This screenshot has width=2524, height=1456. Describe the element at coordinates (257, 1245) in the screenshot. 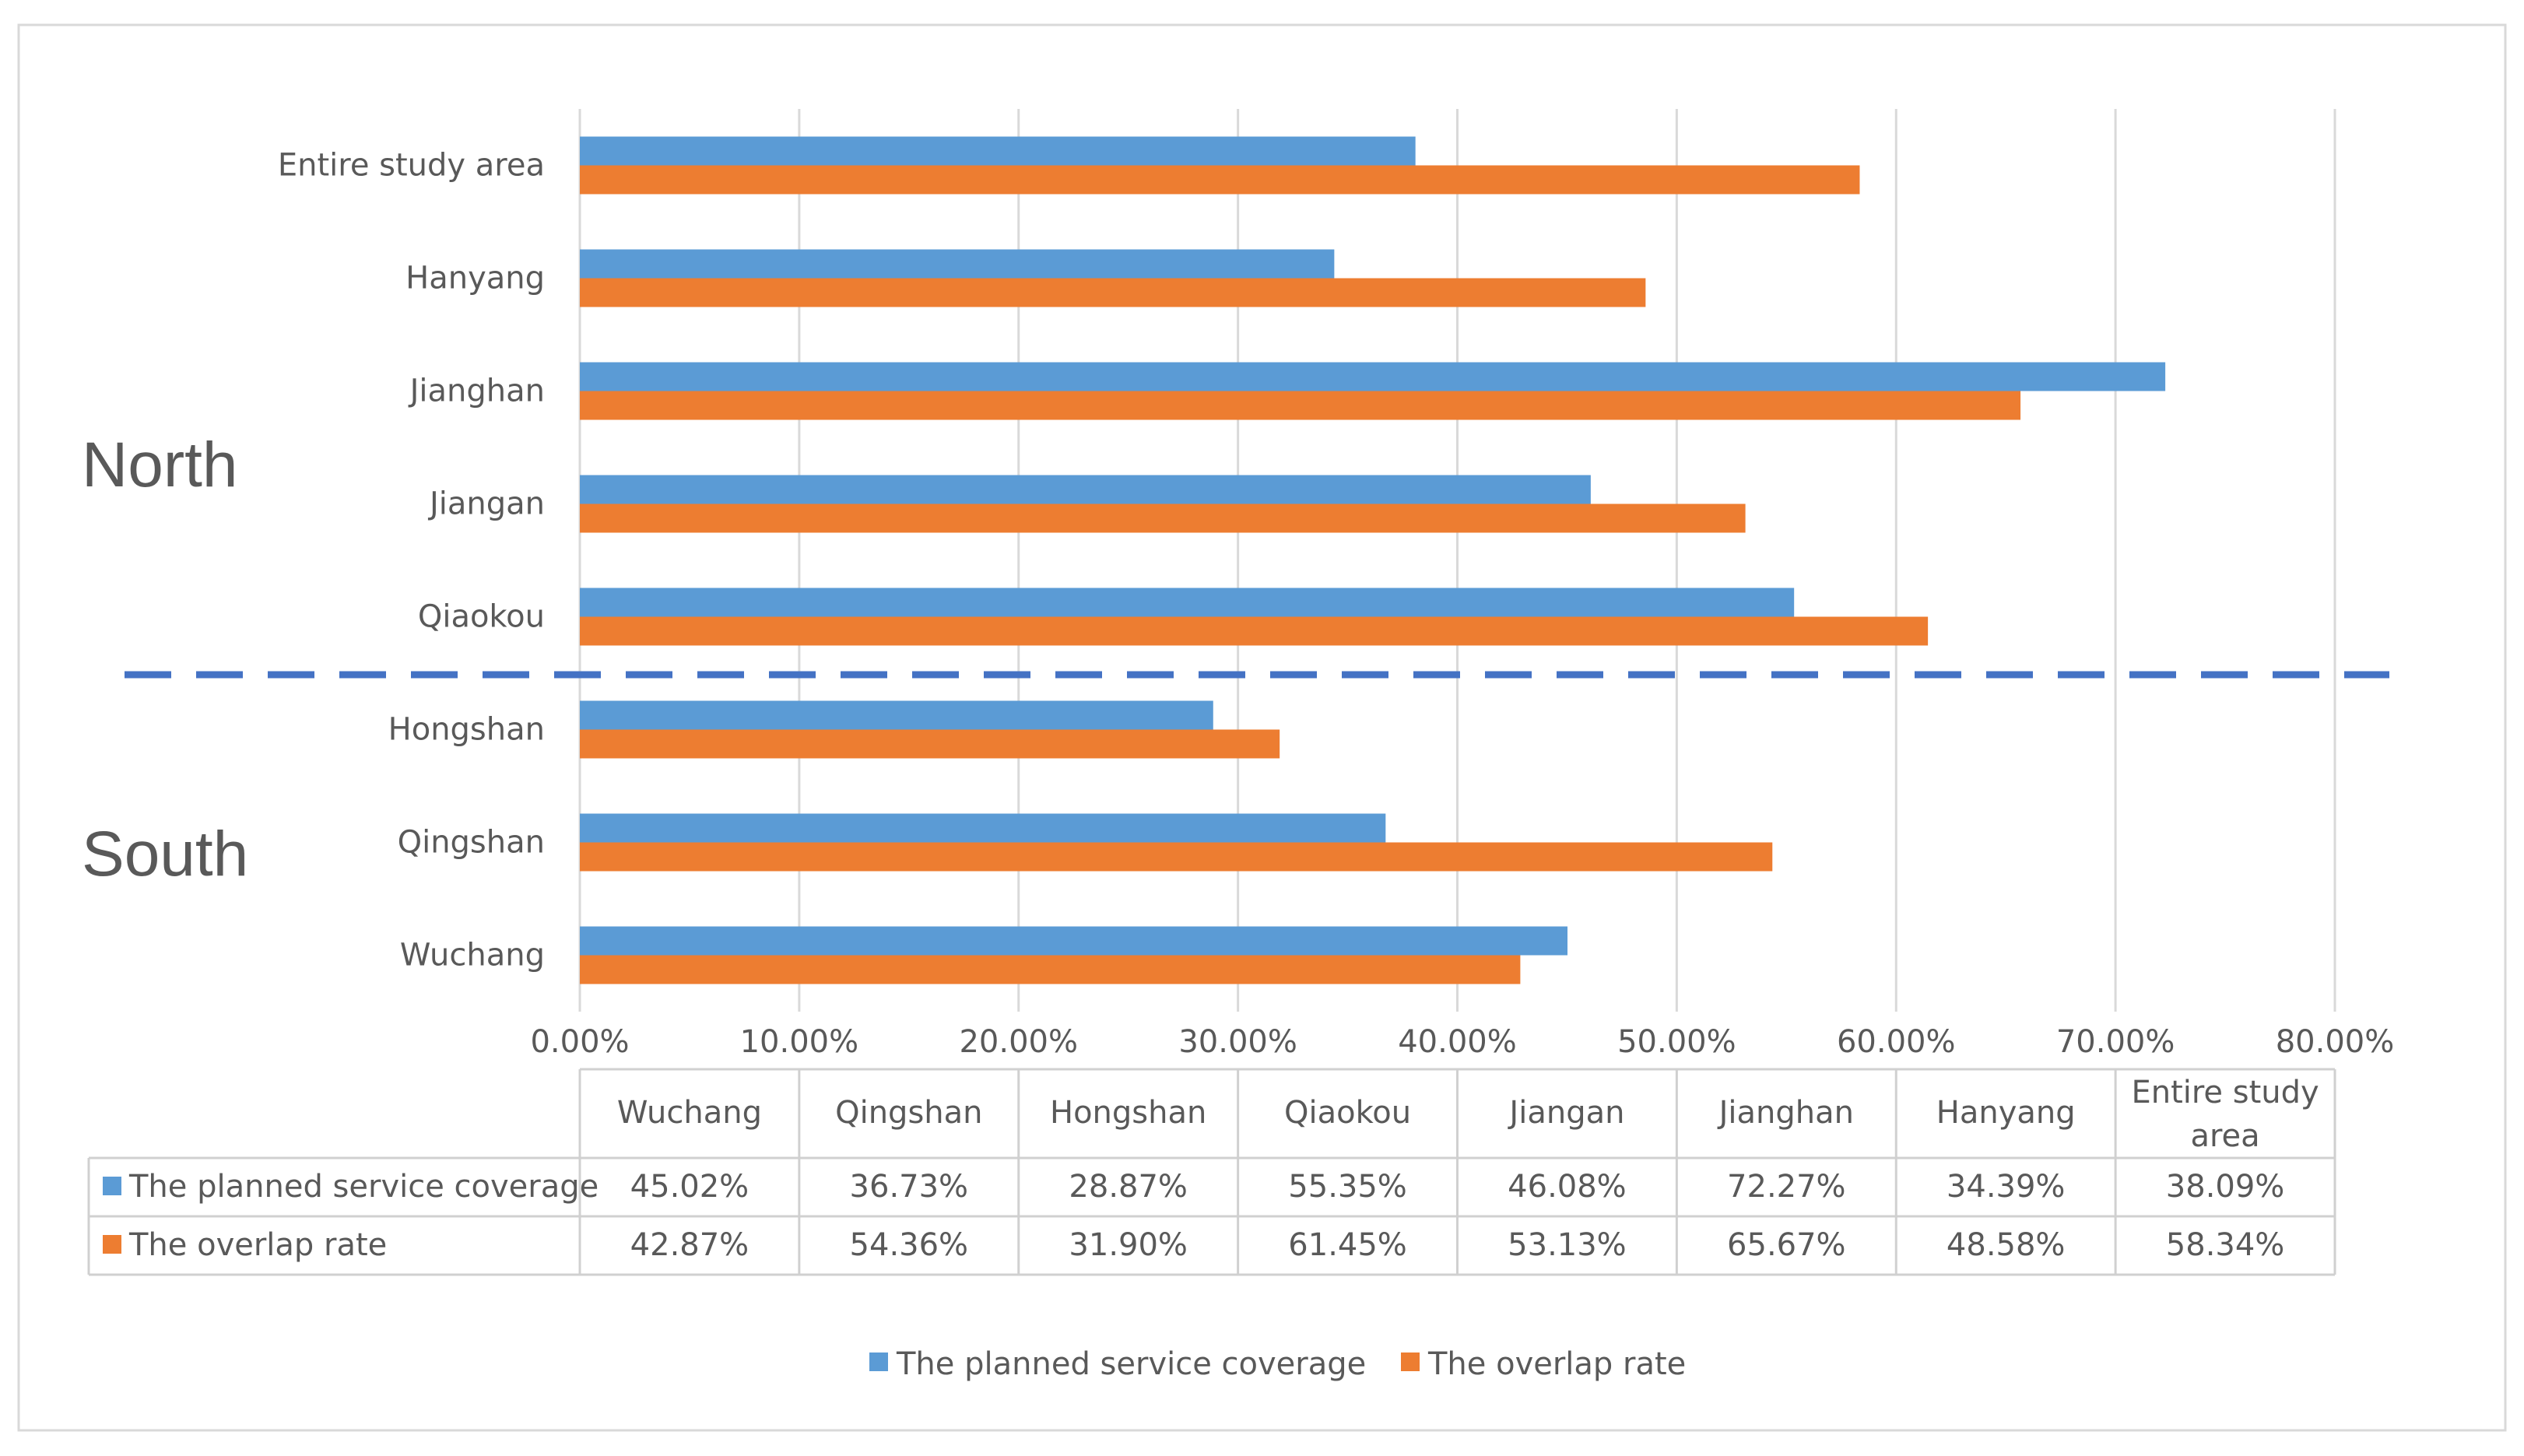

I see `table-row-label: The overlap rate` at that location.